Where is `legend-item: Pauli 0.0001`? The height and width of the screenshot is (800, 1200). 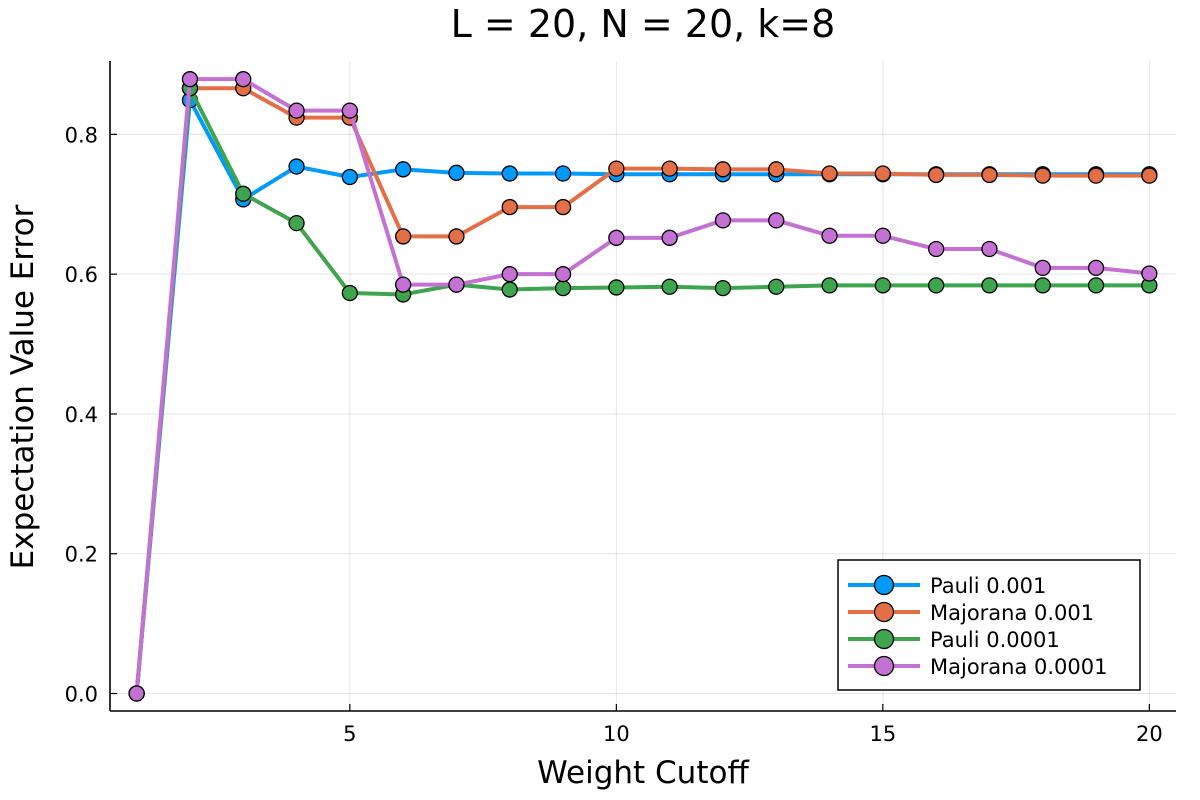
legend-item: Pauli 0.0001 is located at coordinates (954, 640).